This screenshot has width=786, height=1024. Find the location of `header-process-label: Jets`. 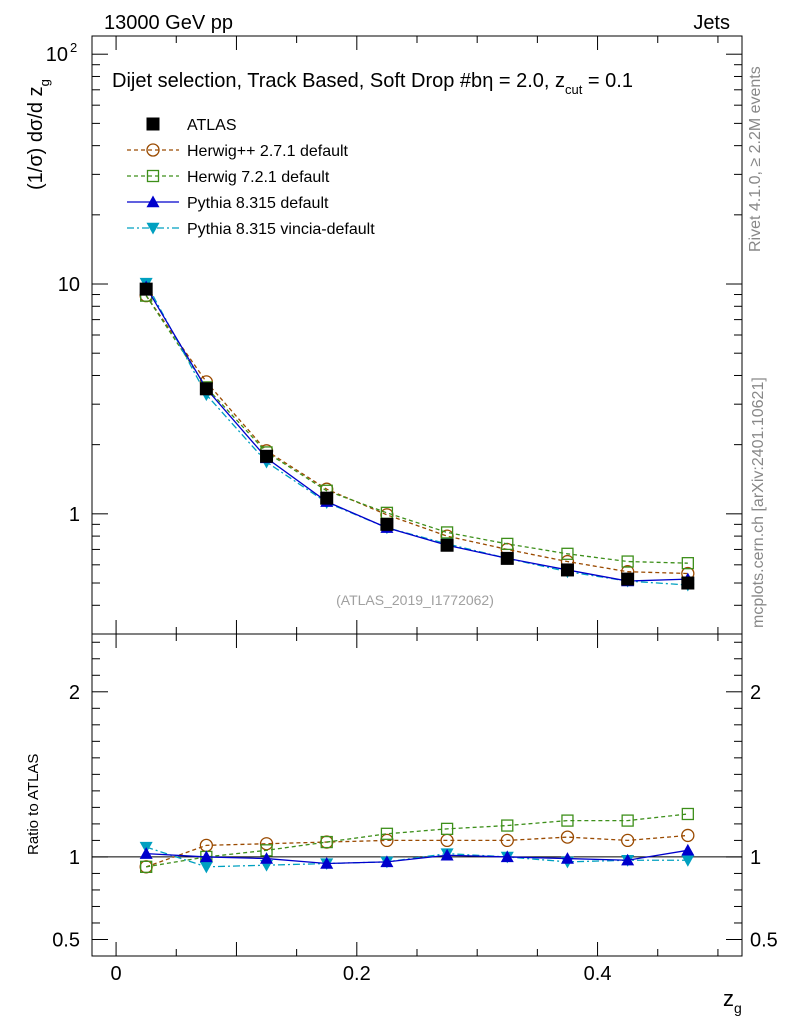

header-process-label: Jets is located at coordinates (711, 23).